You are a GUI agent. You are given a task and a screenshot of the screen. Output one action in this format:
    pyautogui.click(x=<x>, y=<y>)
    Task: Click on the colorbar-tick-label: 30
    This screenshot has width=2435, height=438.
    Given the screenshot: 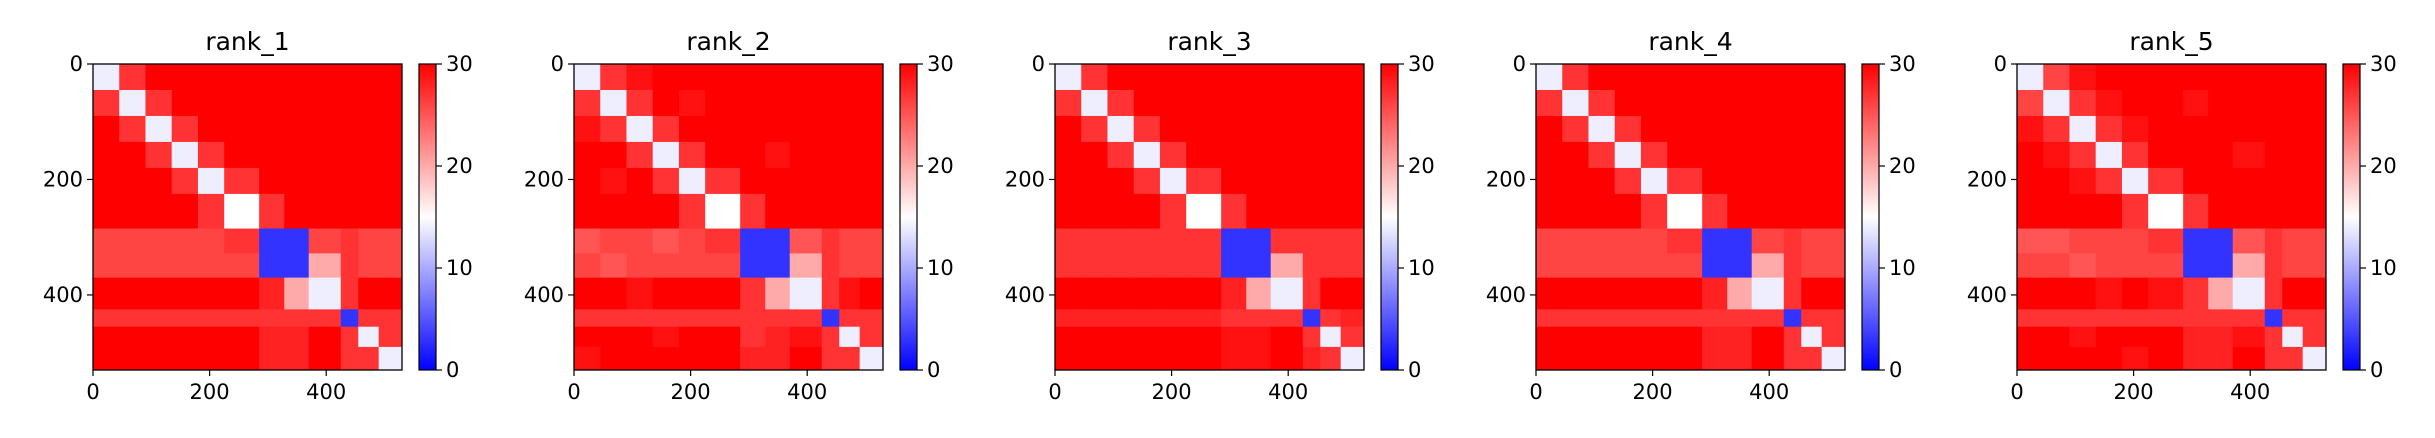 What is the action you would take?
    pyautogui.click(x=2383, y=64)
    